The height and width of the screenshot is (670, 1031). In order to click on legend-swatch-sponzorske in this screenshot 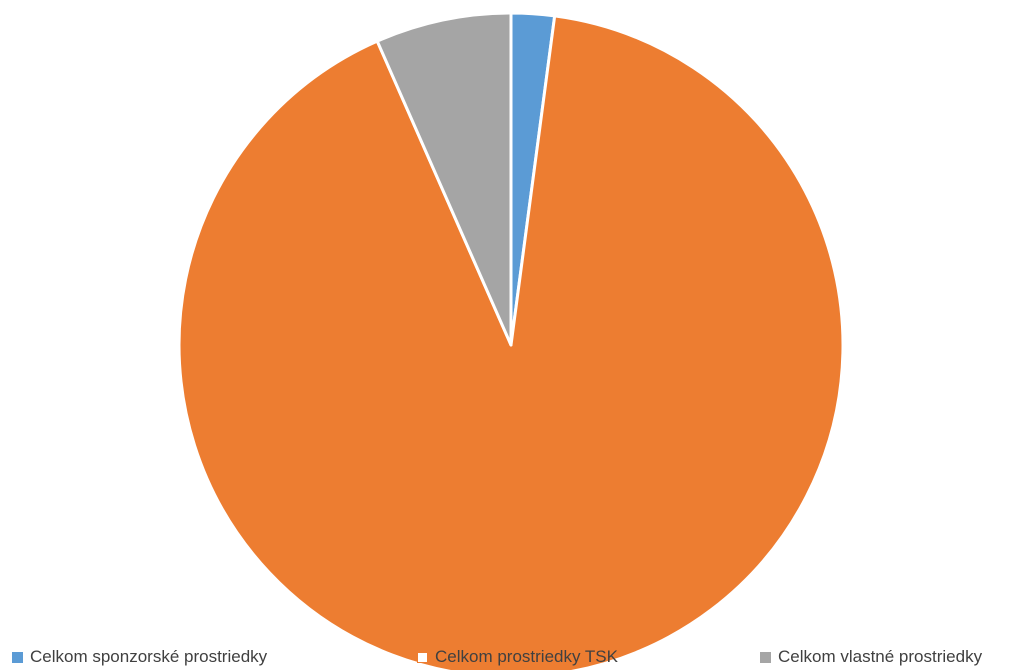, I will do `click(17, 657)`.